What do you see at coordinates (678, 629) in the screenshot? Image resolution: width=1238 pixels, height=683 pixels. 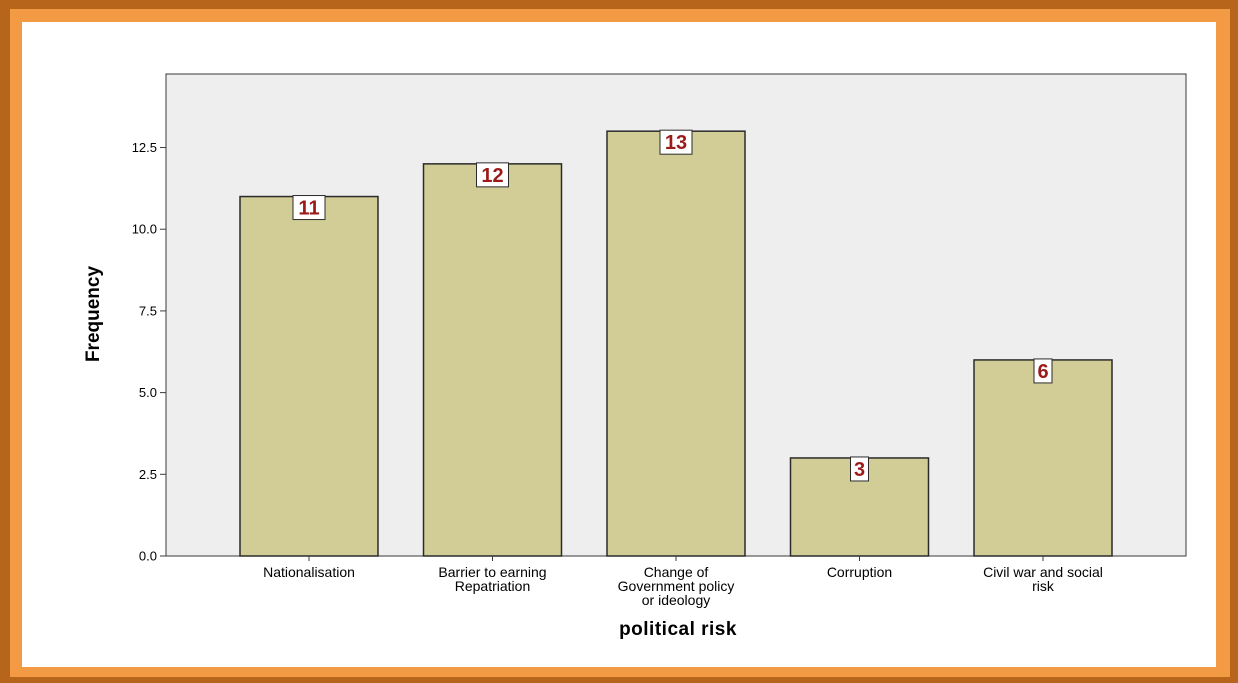 I see `x-axis-title: political risk` at bounding box center [678, 629].